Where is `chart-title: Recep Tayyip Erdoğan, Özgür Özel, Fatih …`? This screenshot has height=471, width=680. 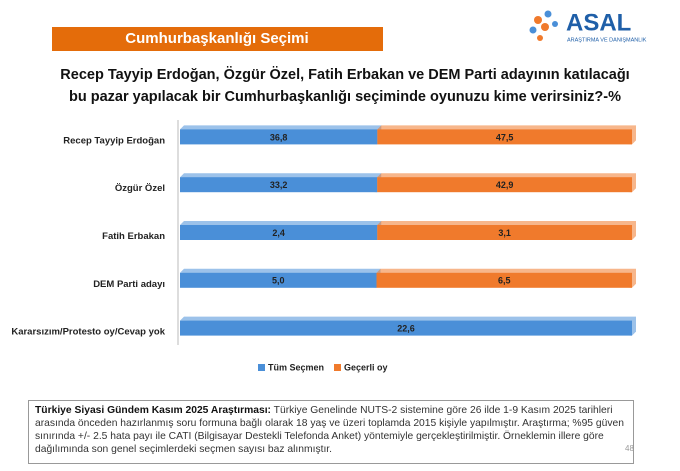 chart-title: Recep Tayyip Erdoğan, Özgür Özel, Fatih … is located at coordinates (344, 74).